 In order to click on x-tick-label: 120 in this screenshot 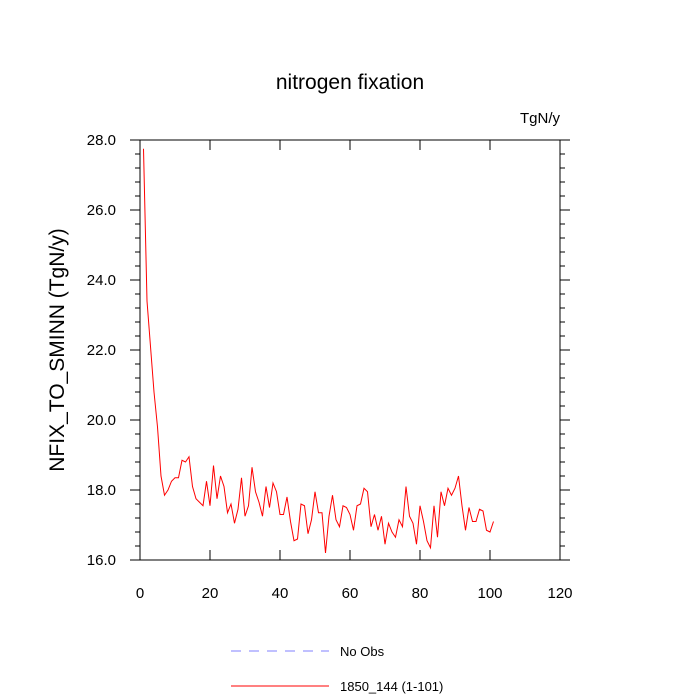, I will do `click(559, 593)`.